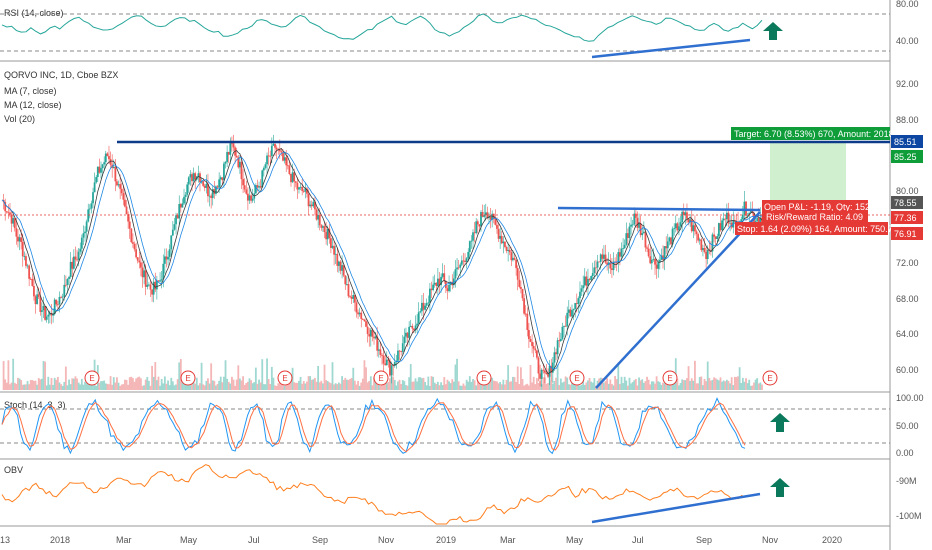  What do you see at coordinates (484, 378) in the screenshot?
I see `earnings-marker: E` at bounding box center [484, 378].